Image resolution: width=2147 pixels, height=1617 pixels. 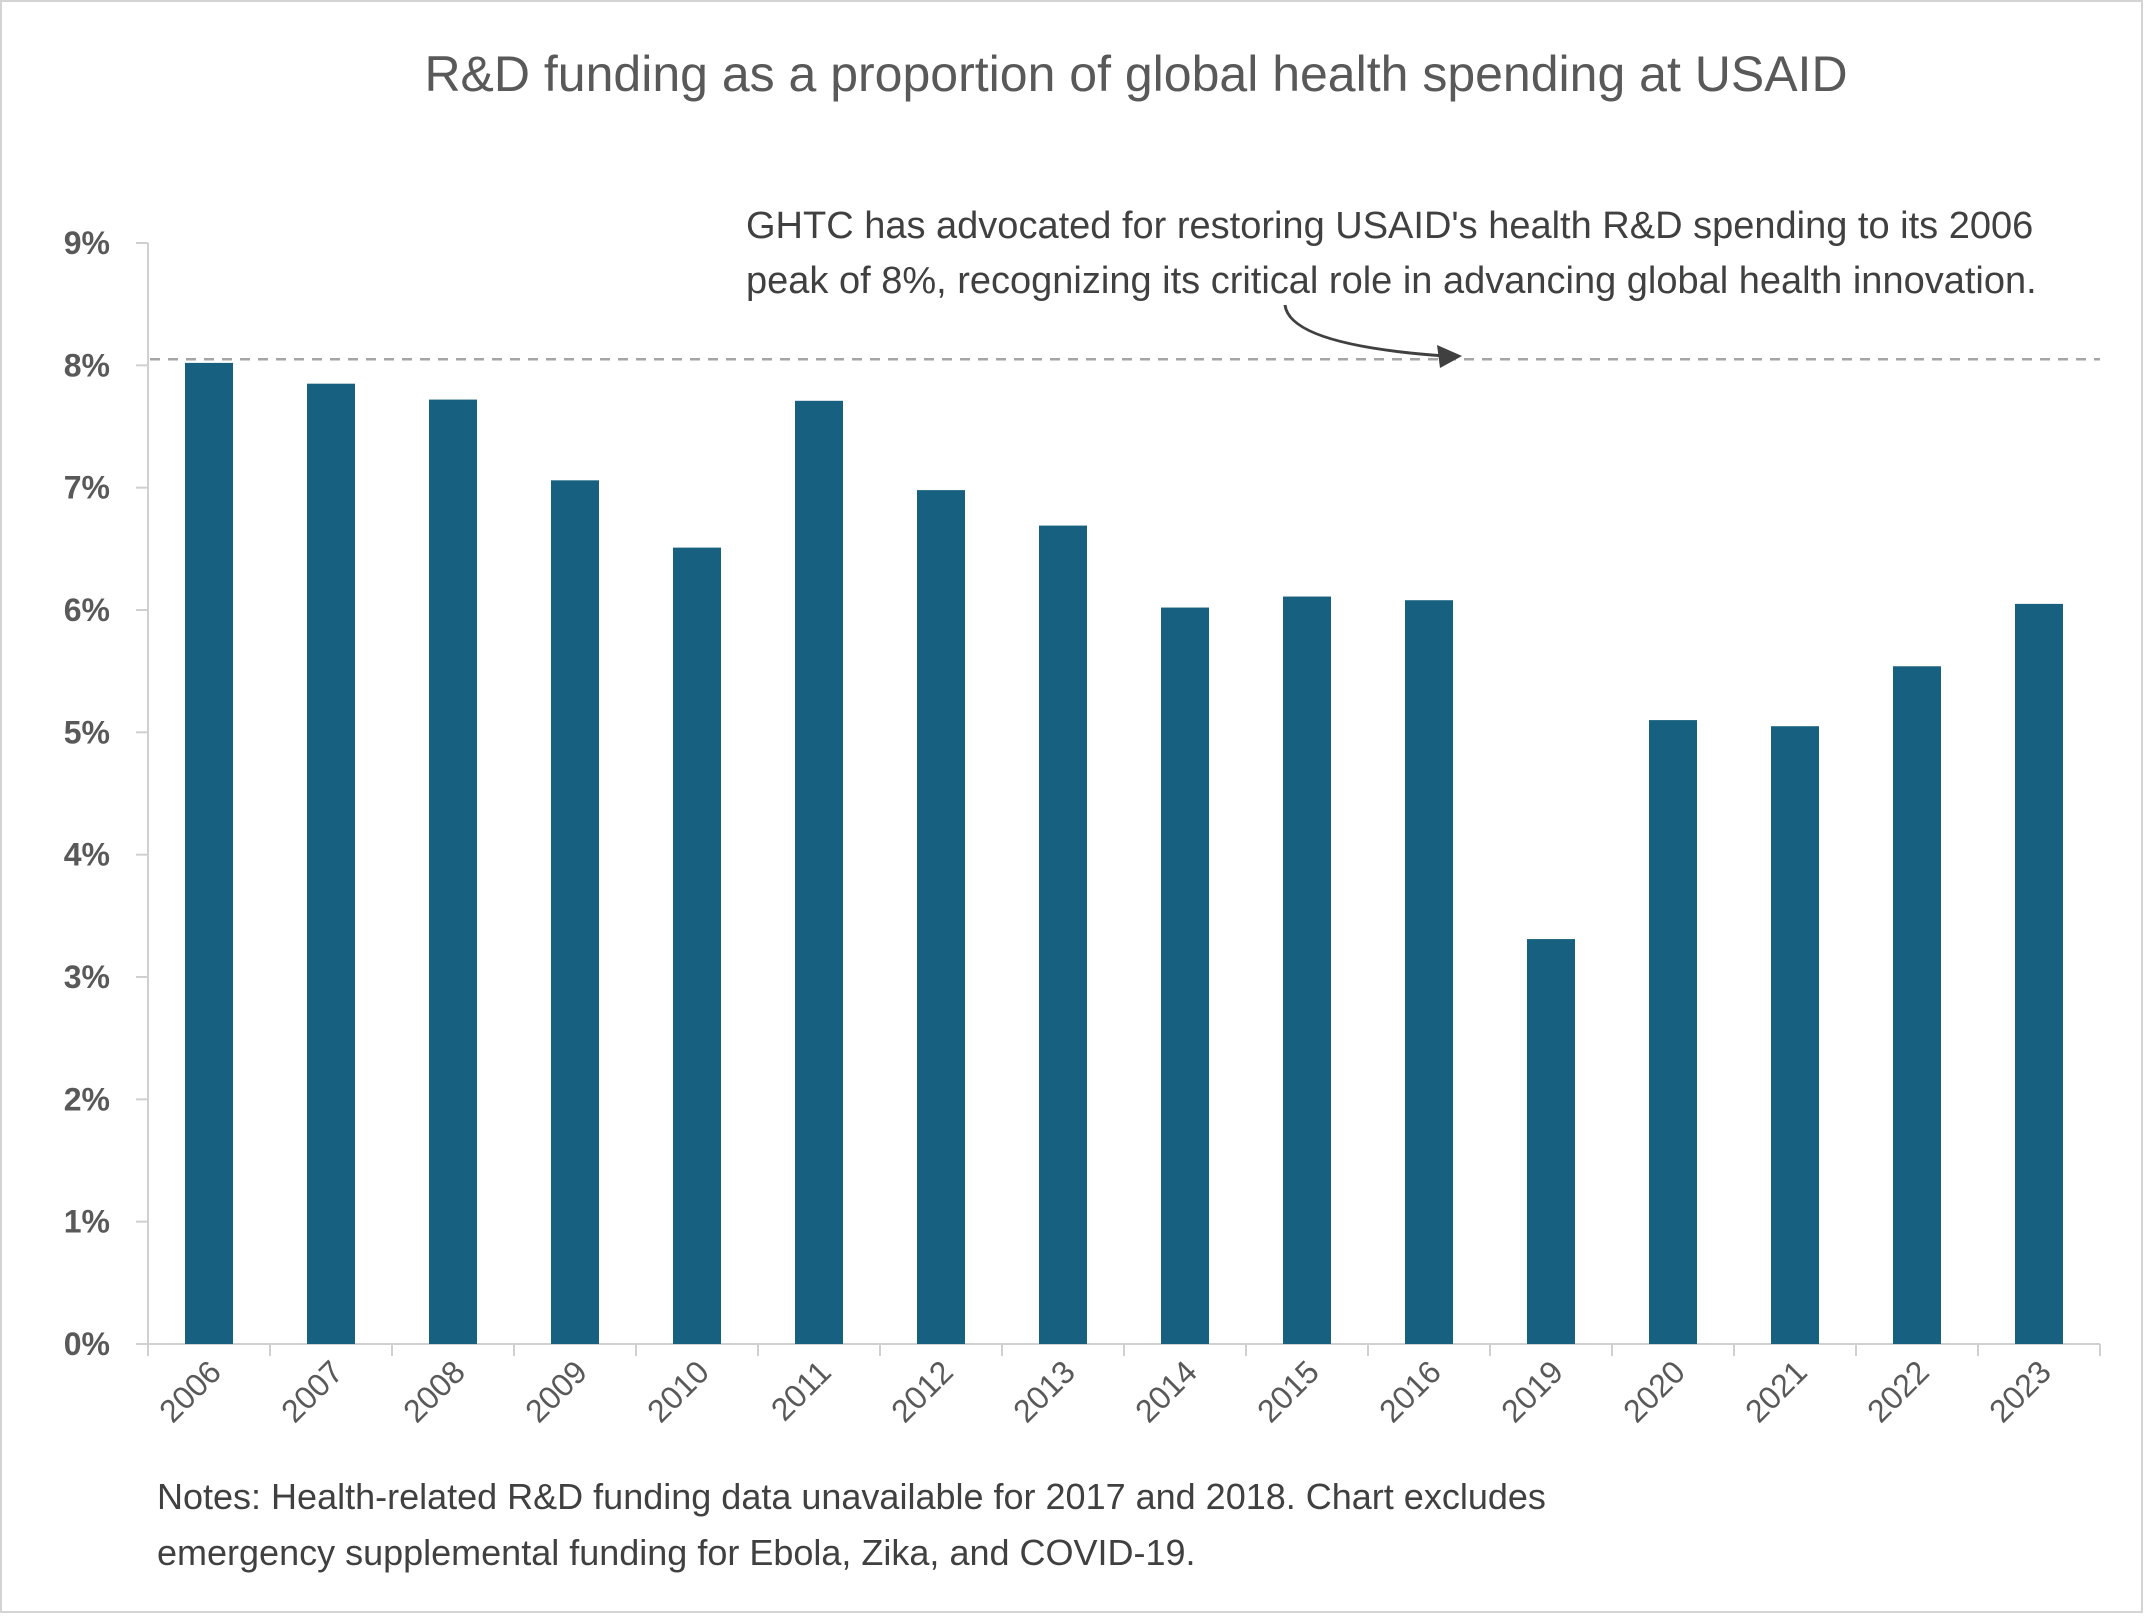 I want to click on bar-2007, so click(x=331, y=863).